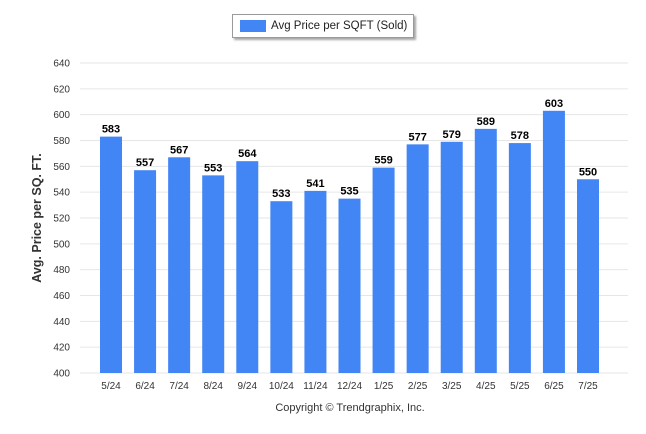  Describe the element at coordinates (554, 386) in the screenshot. I see `x-tick-label: 6/25` at that location.